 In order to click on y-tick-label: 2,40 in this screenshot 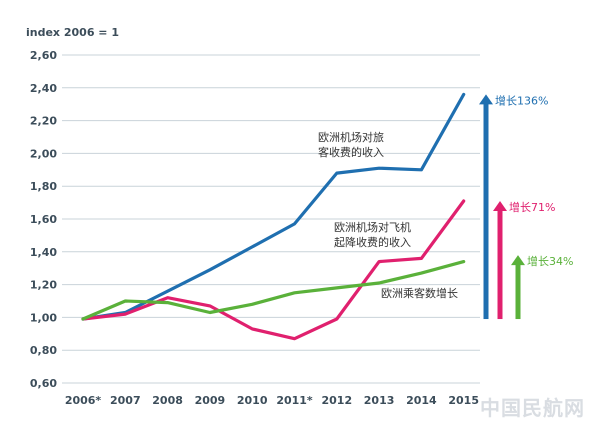, I will do `click(43, 88)`.